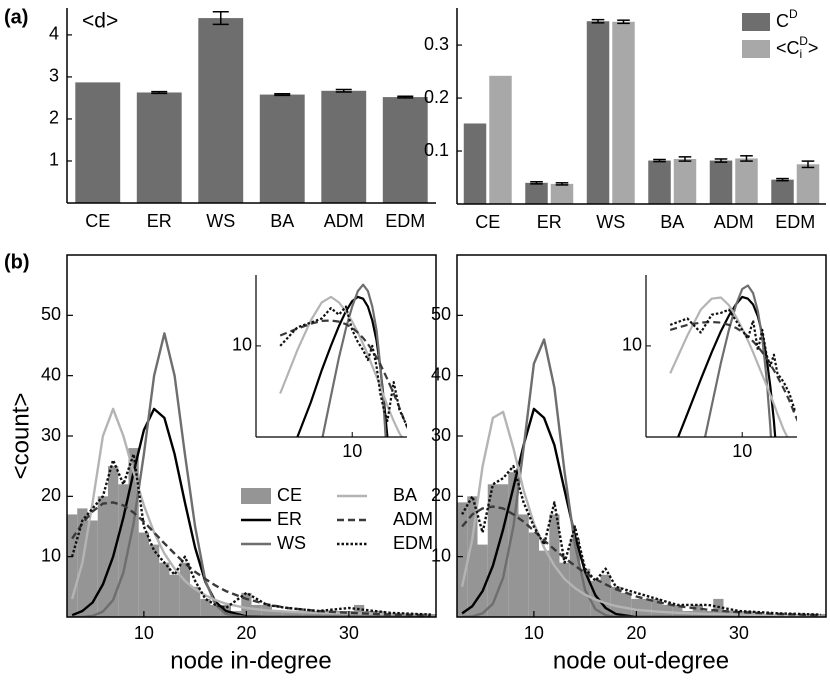 Image resolution: width=830 pixels, height=687 pixels. What do you see at coordinates (51, 435) in the screenshot?
I see `y-tick-label: 30` at bounding box center [51, 435].